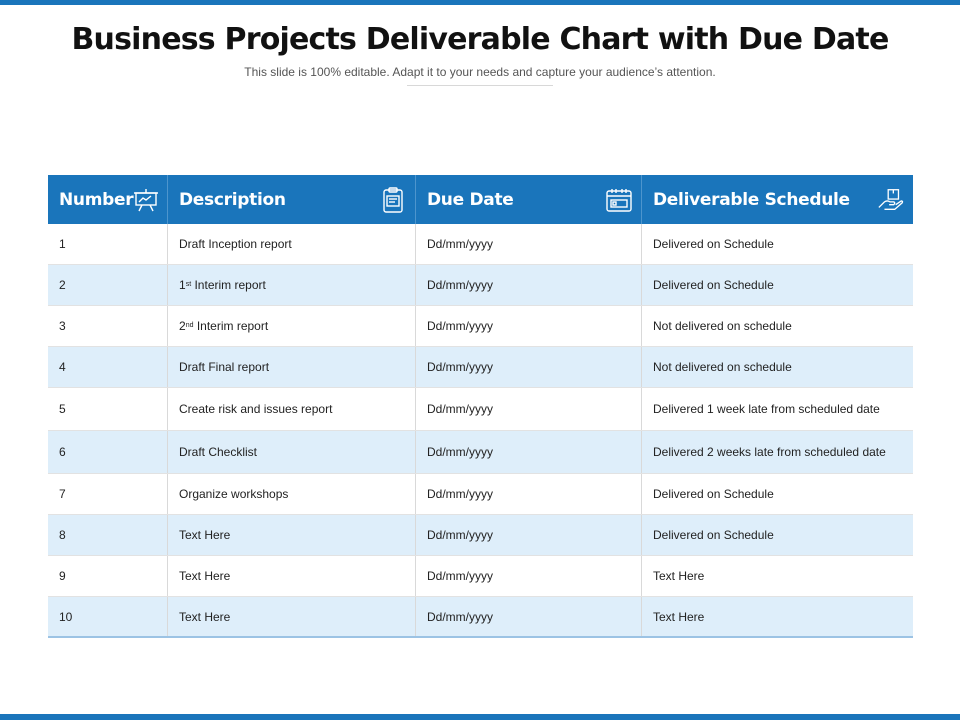 This screenshot has height=720, width=960. Describe the element at coordinates (108, 452) in the screenshot. I see `cell-number: 6` at that location.